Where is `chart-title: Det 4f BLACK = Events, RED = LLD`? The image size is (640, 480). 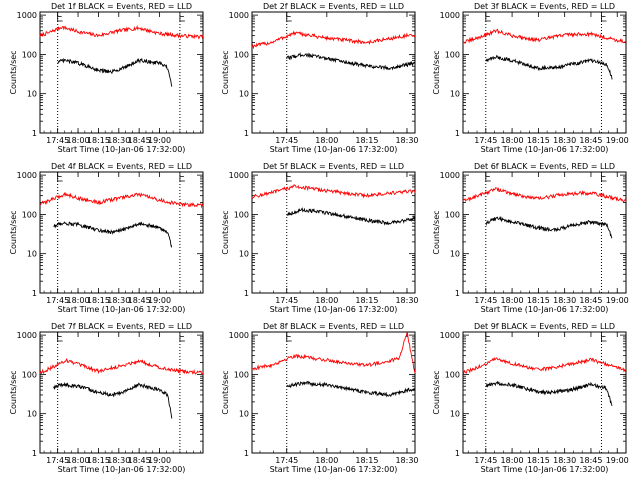 chart-title: Det 4f BLACK = Events, RED = LLD is located at coordinates (121, 166).